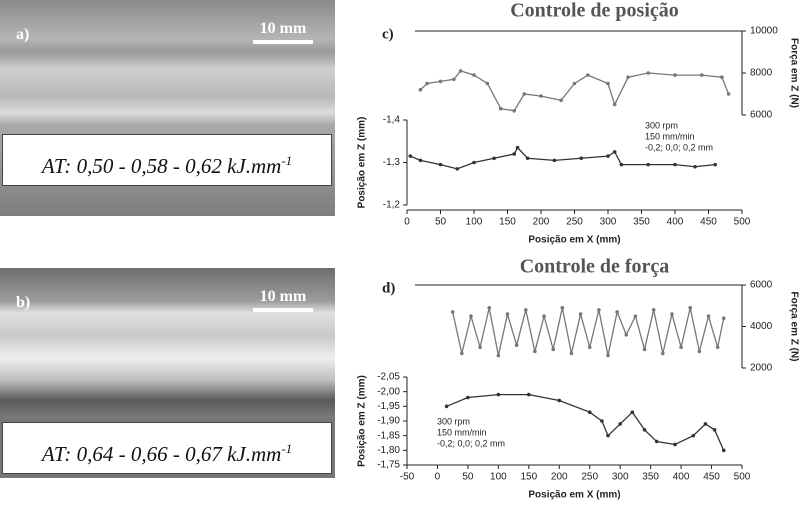 The width and height of the screenshot is (806, 505). What do you see at coordinates (761, 73) in the screenshot?
I see `y2-tick-label: 8000` at bounding box center [761, 73].